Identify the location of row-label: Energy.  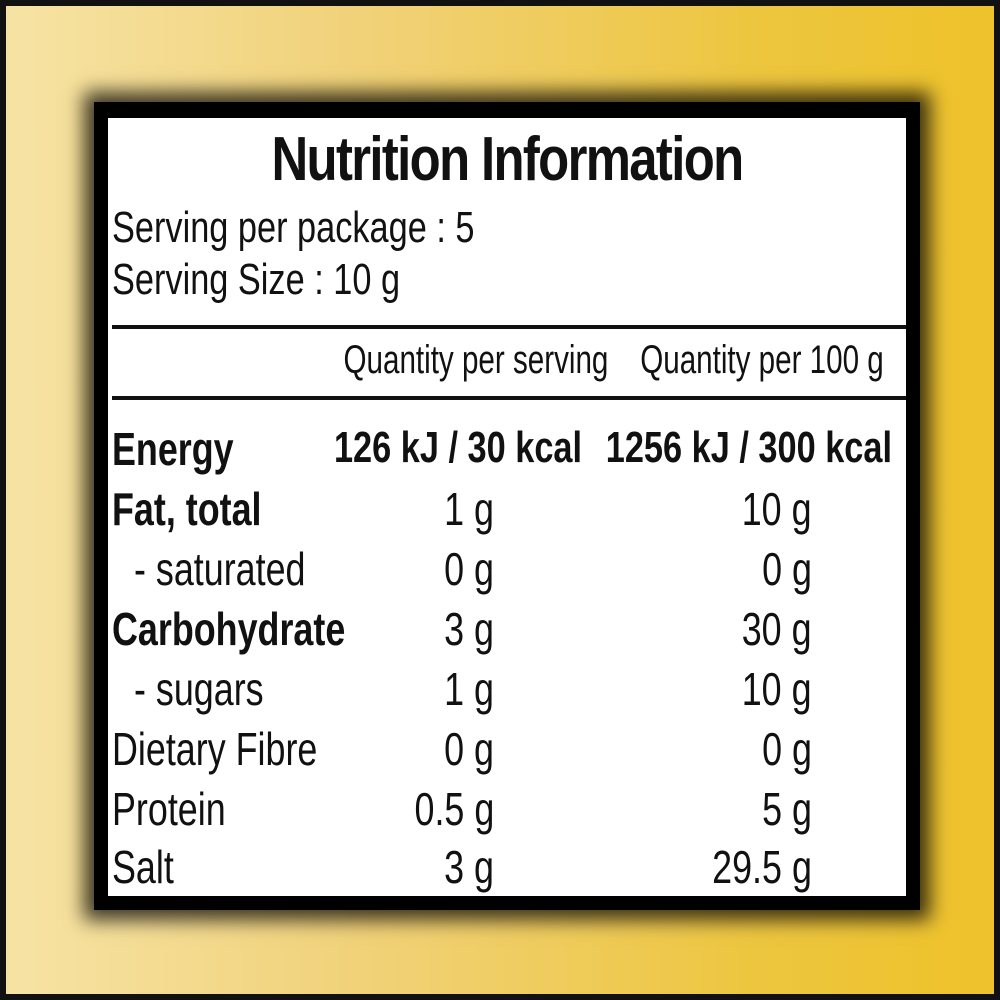
(173, 449).